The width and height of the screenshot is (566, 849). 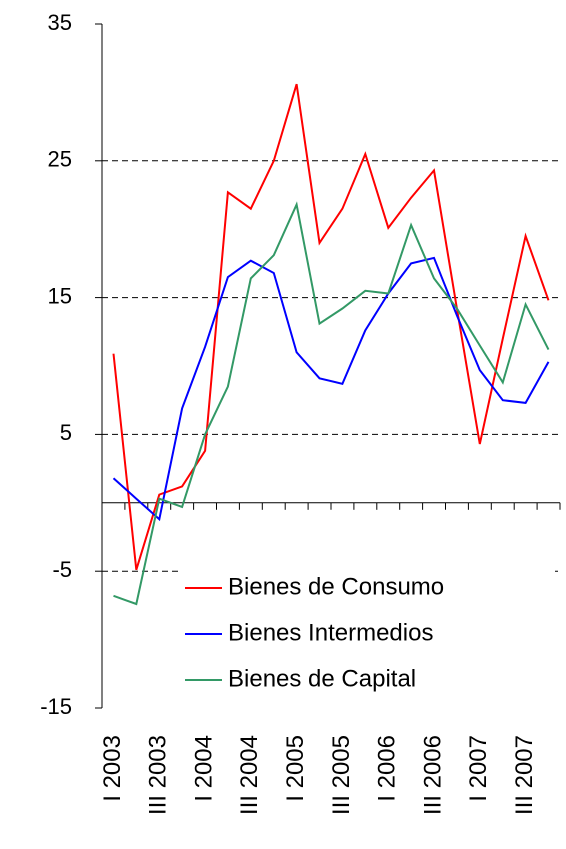 I want to click on y-tick-label: 35, so click(x=60, y=22).